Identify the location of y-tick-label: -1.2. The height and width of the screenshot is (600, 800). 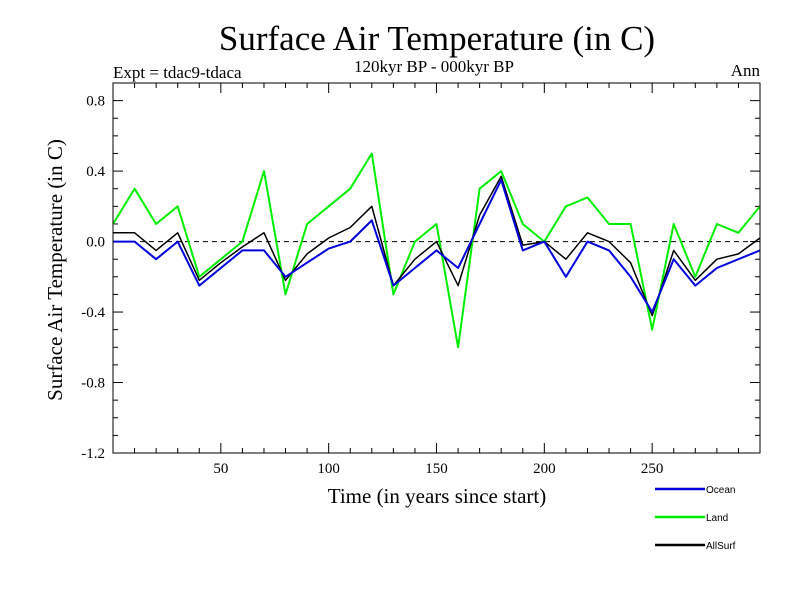
(93, 454).